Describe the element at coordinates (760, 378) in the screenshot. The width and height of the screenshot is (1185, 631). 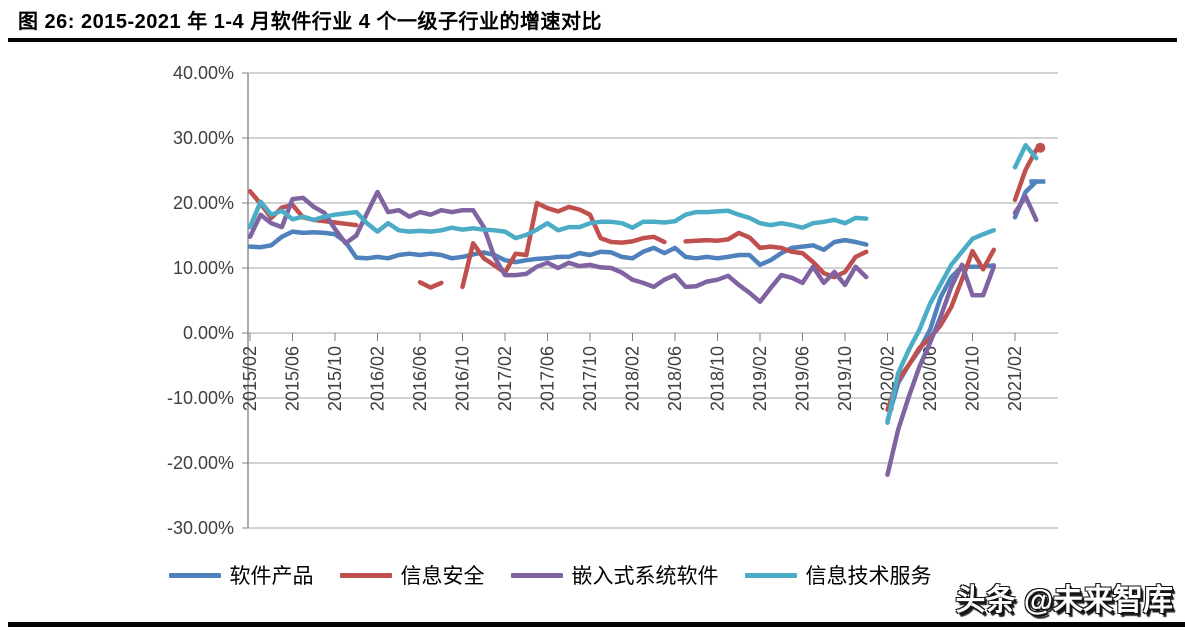
I see `x-axis-tick-label: 2019/02` at that location.